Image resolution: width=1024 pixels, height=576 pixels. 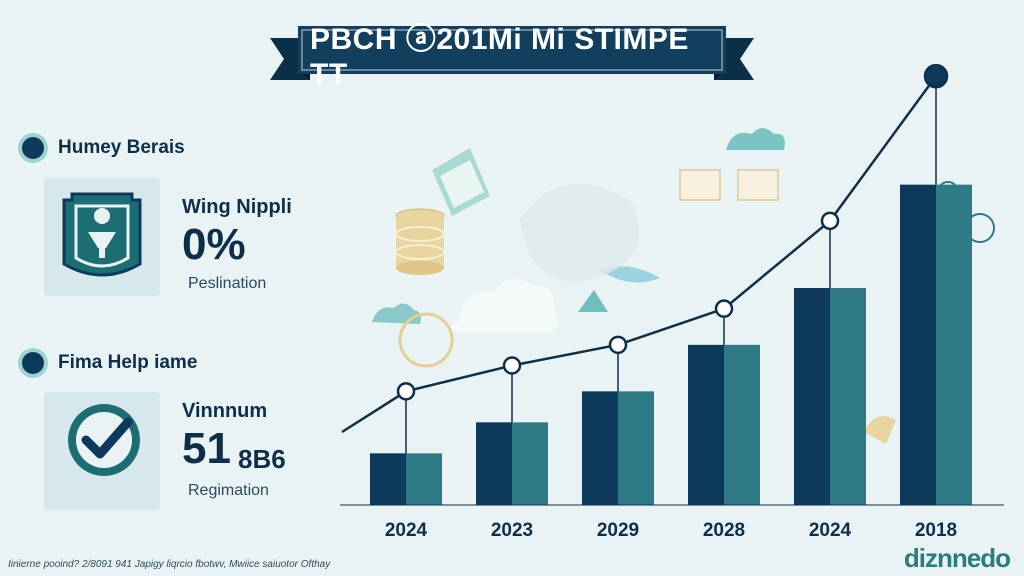 I want to click on x-axis-labels: 2024 2023 2029 2028 2024 2018, so click(x=671, y=530).